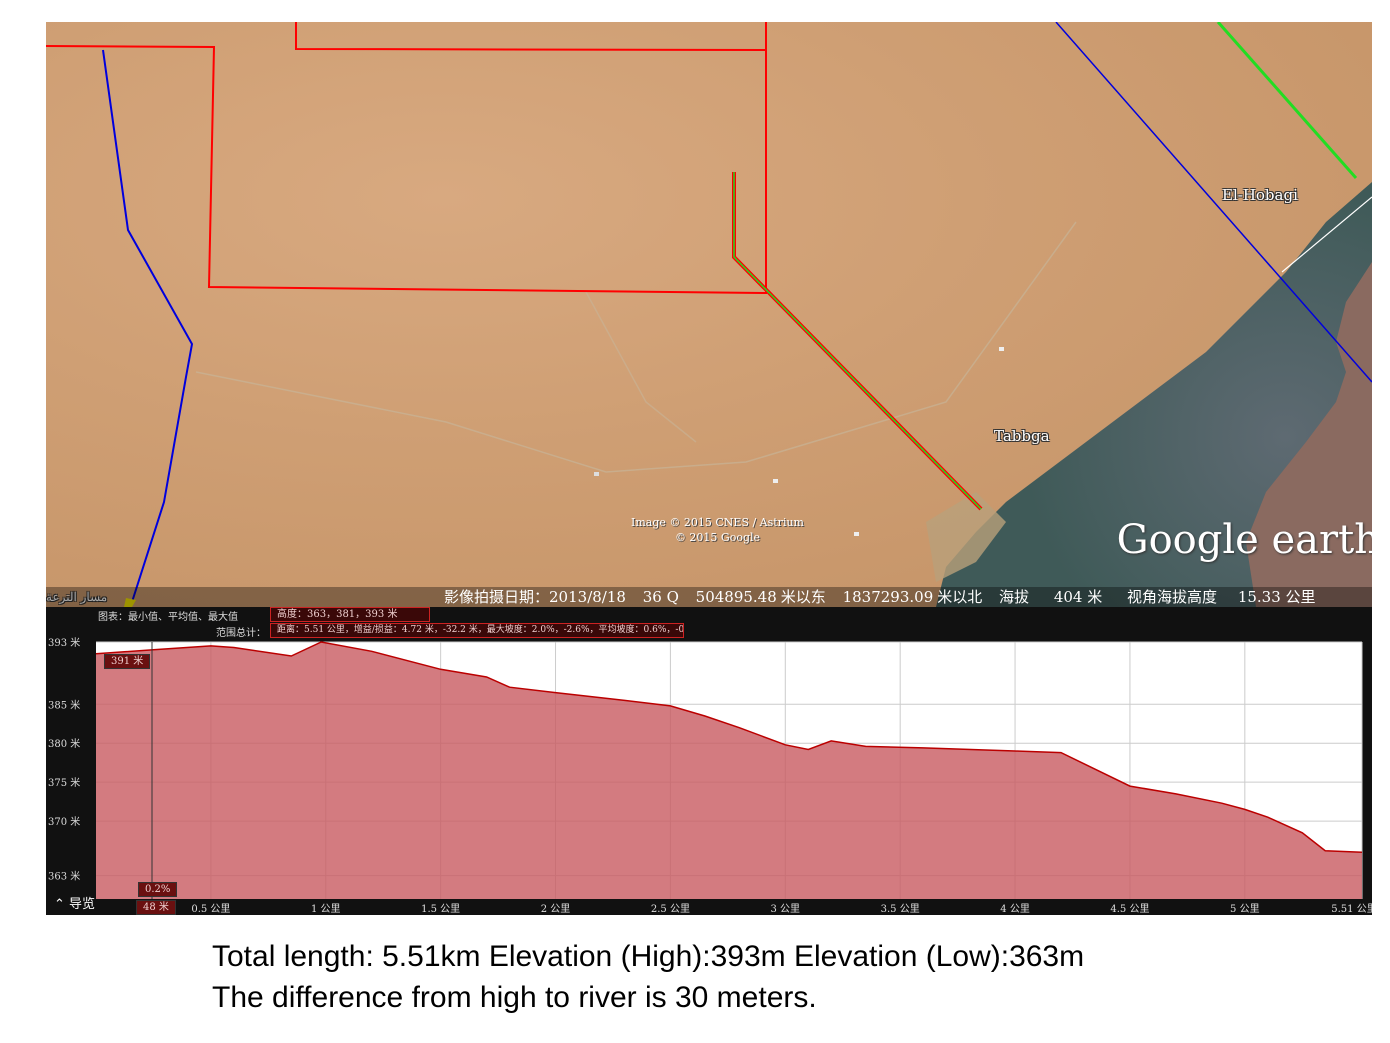  What do you see at coordinates (210, 909) in the screenshot?
I see `x-tick-label: 0.5 公里` at bounding box center [210, 909].